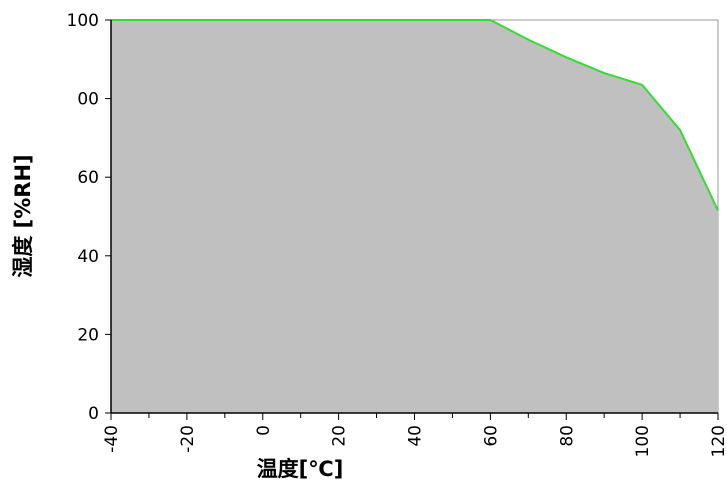 This screenshot has height=492, width=727. Describe the element at coordinates (23, 215) in the screenshot. I see `y-axis-label: 湿度 [%RH]` at that location.